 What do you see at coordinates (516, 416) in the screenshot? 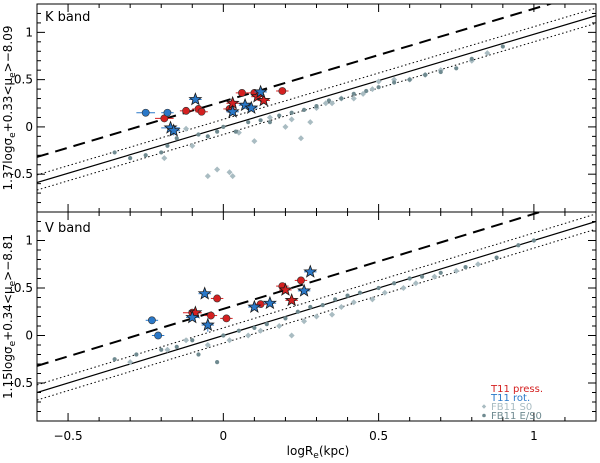
I see `legend-entry-label: FB11 E/S0` at bounding box center [516, 416].